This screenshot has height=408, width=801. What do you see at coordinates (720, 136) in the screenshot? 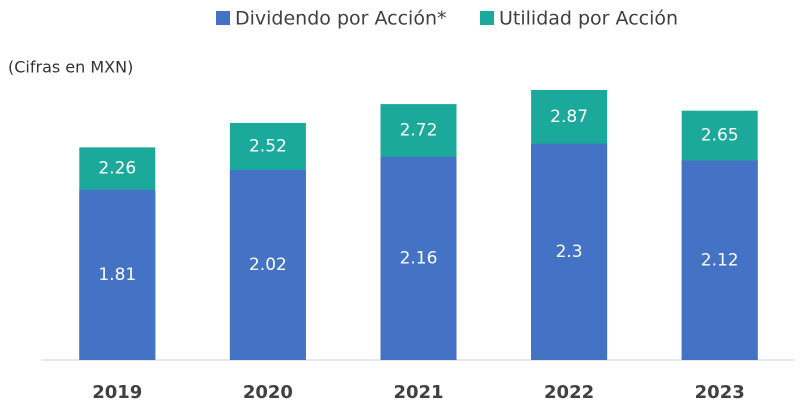
I see `data-label: 2.65` at bounding box center [720, 136].